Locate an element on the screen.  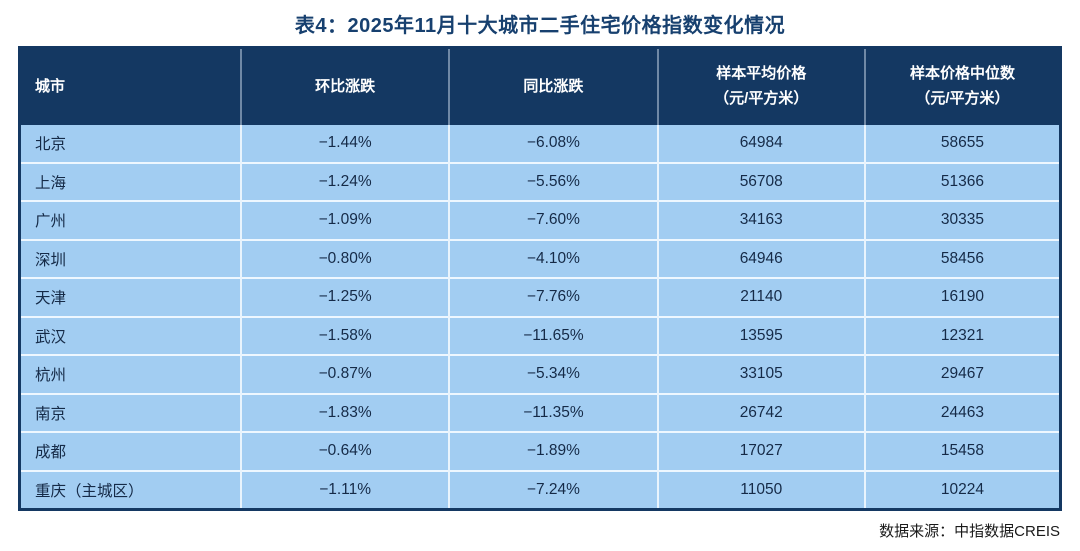
table-row: 重庆（主城区） −1.11% −7.24% 11050 10224 is located at coordinates (540, 489).